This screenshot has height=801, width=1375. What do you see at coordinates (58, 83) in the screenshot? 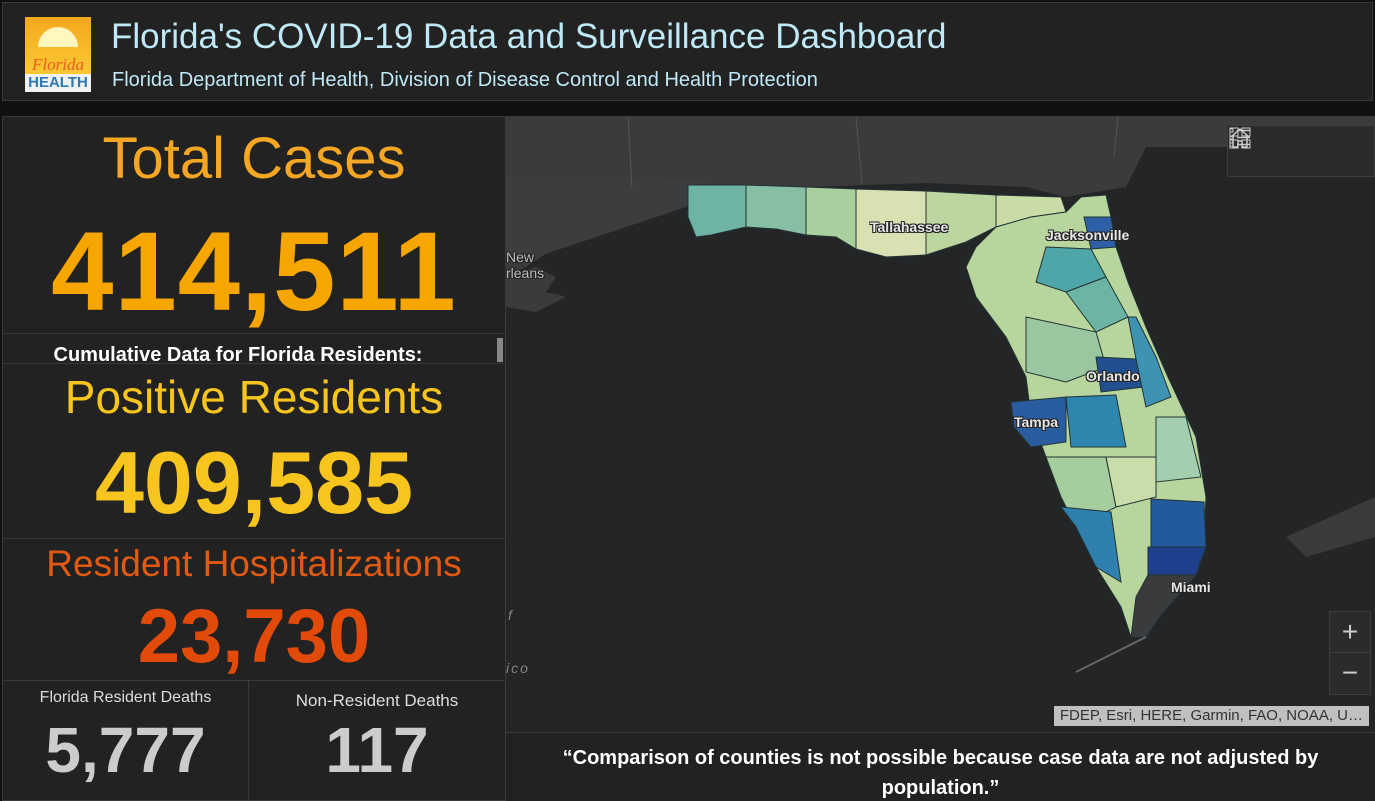
I see `logo-word-health: HEALTH` at bounding box center [58, 83].